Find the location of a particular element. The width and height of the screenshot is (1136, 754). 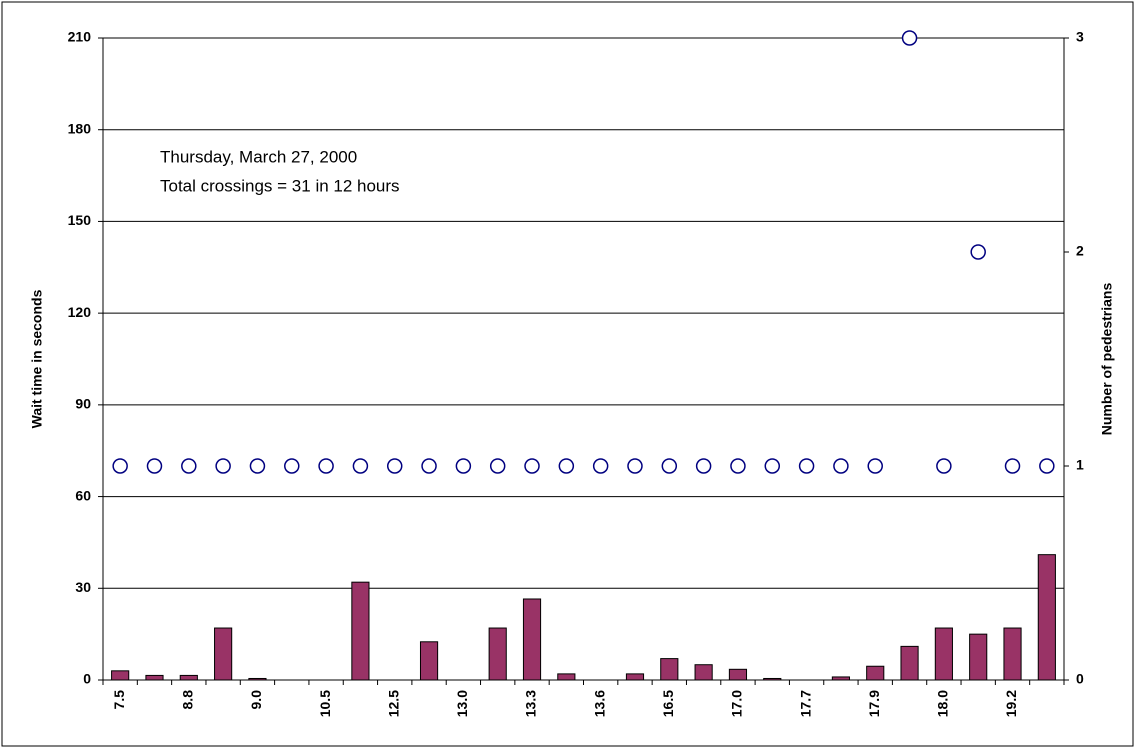

y2-tick-label: 3 is located at coordinates (1080, 37).